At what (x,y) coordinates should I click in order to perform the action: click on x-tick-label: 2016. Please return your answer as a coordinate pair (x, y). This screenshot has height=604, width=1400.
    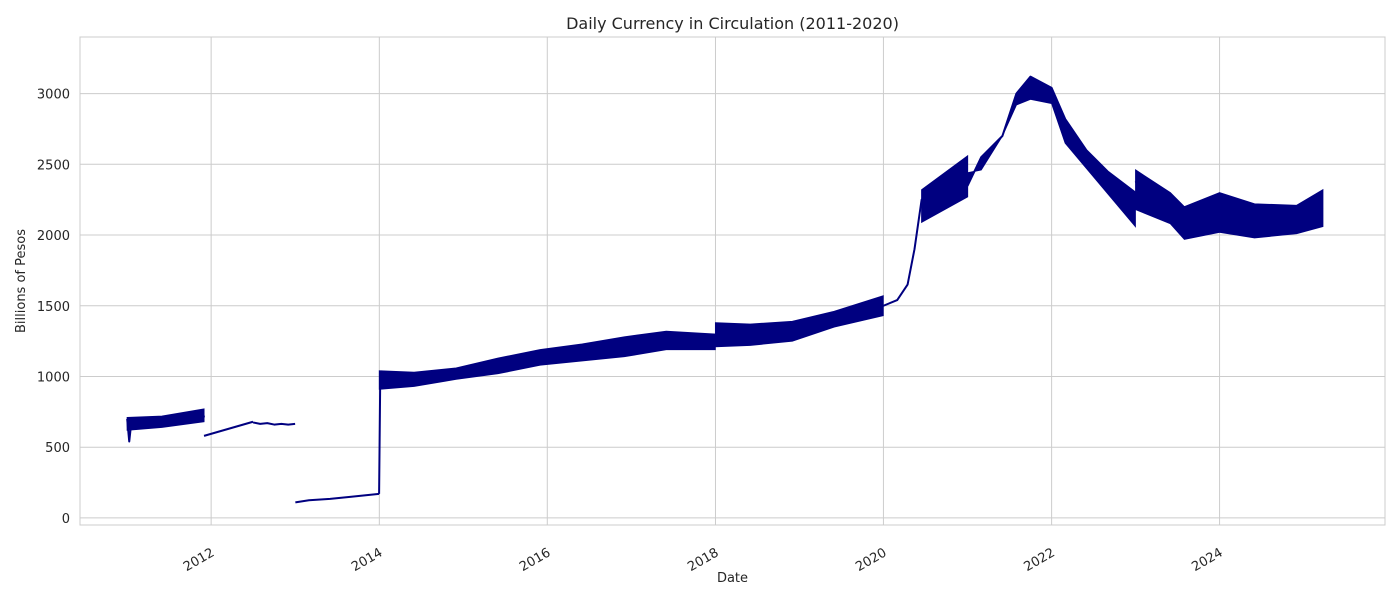
    Looking at the image, I should click on (535, 560).